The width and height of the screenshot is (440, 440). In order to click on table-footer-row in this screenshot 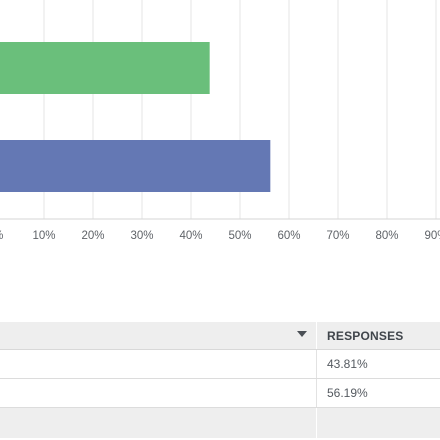, I will do `click(220, 423)`.